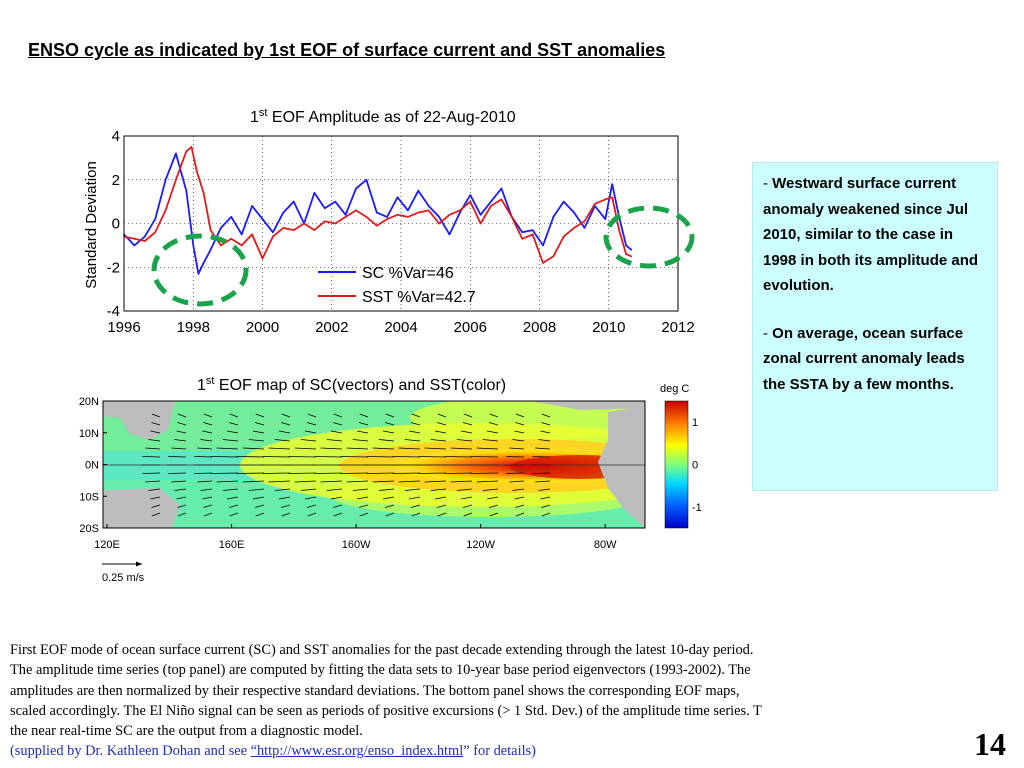 Image resolution: width=1024 pixels, height=768 pixels. I want to click on x-tick-label: 2012, so click(677, 327).